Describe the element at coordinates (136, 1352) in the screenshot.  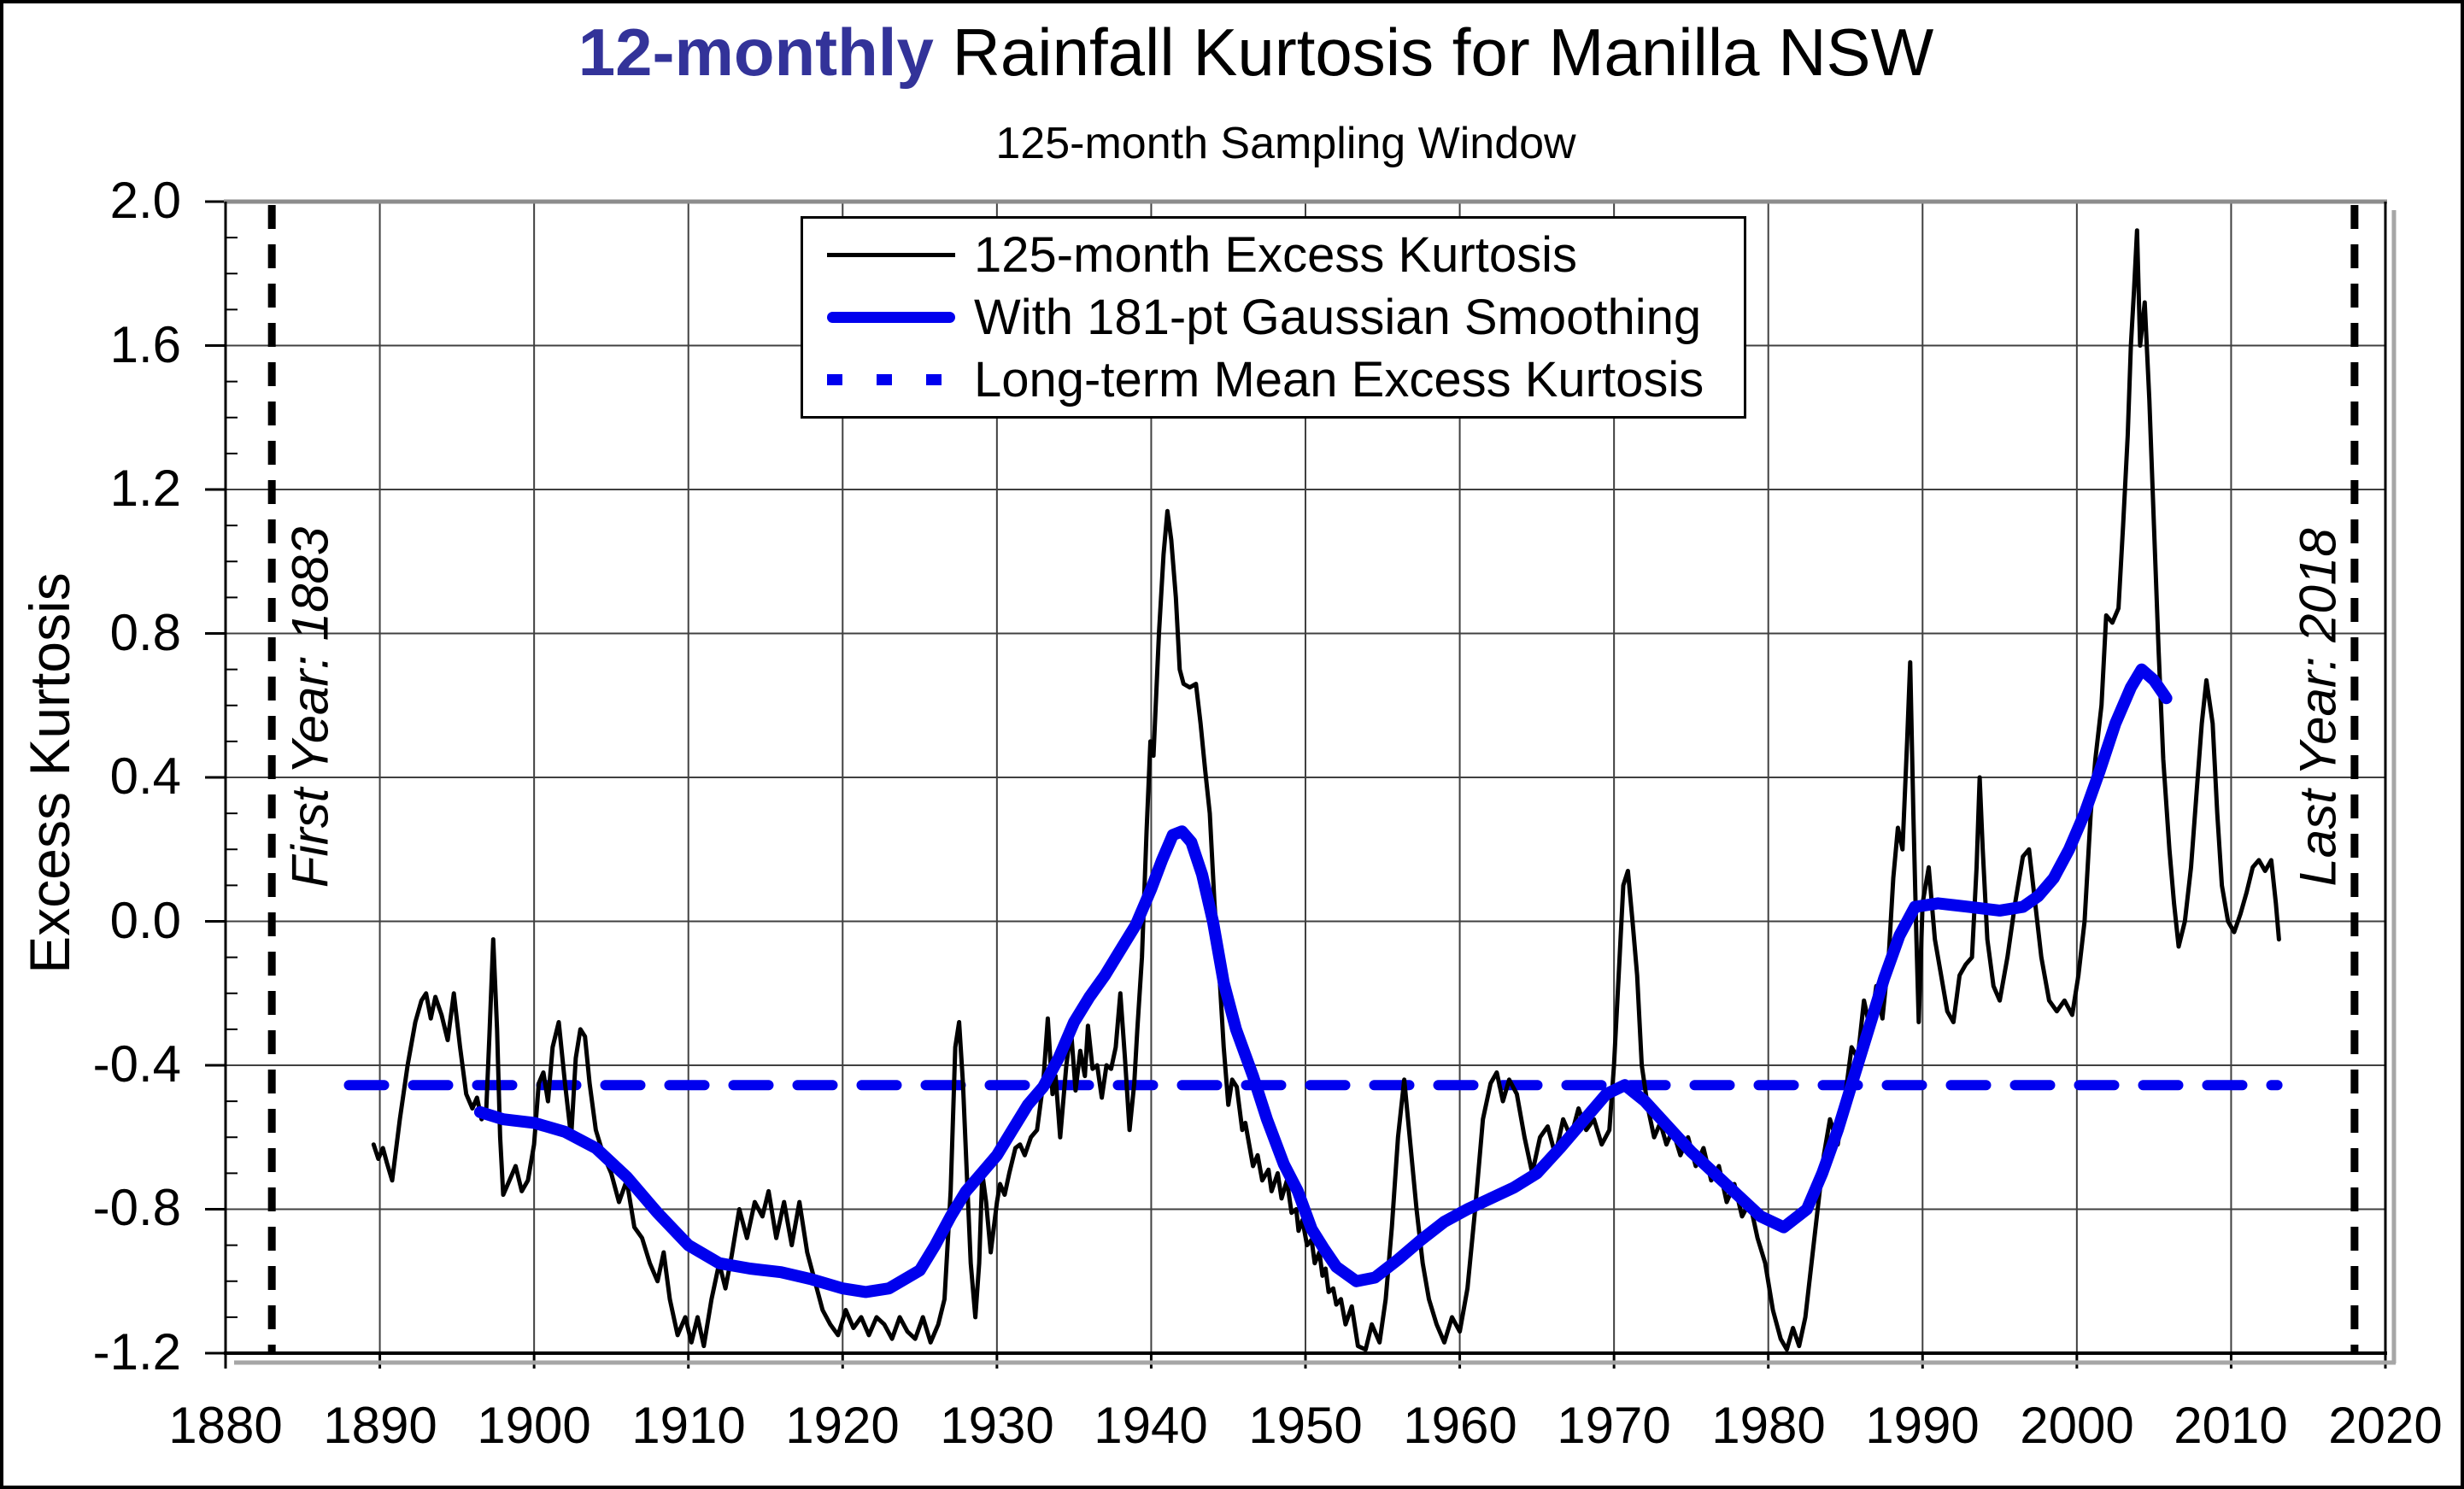
I see `y-tick-label: -1.2` at that location.